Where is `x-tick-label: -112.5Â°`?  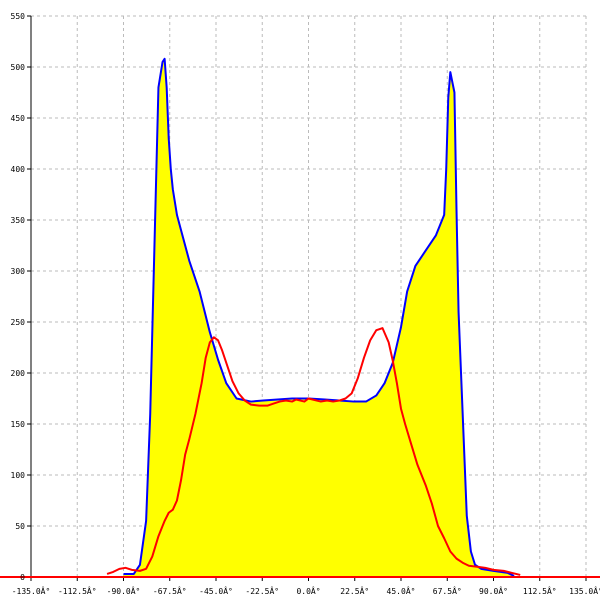
x-tick-label: -112.5Â° is located at coordinates (77, 590).